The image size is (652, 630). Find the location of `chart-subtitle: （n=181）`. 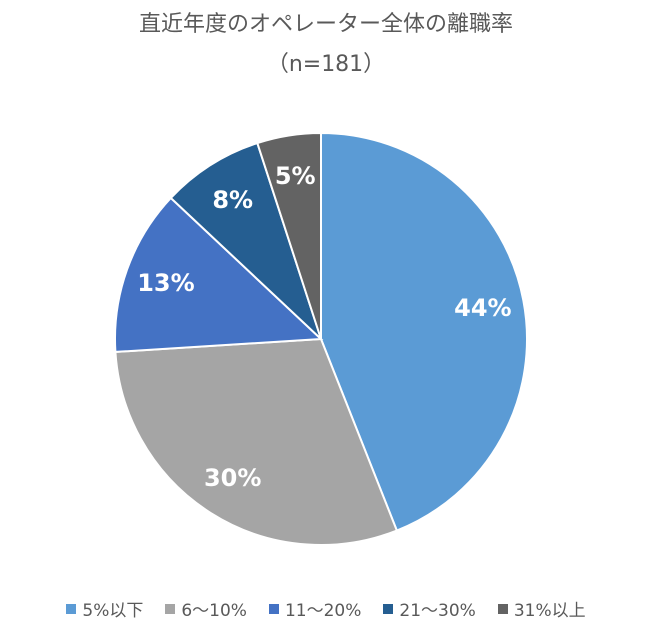

chart-subtitle: （n=181） is located at coordinates (326, 64).